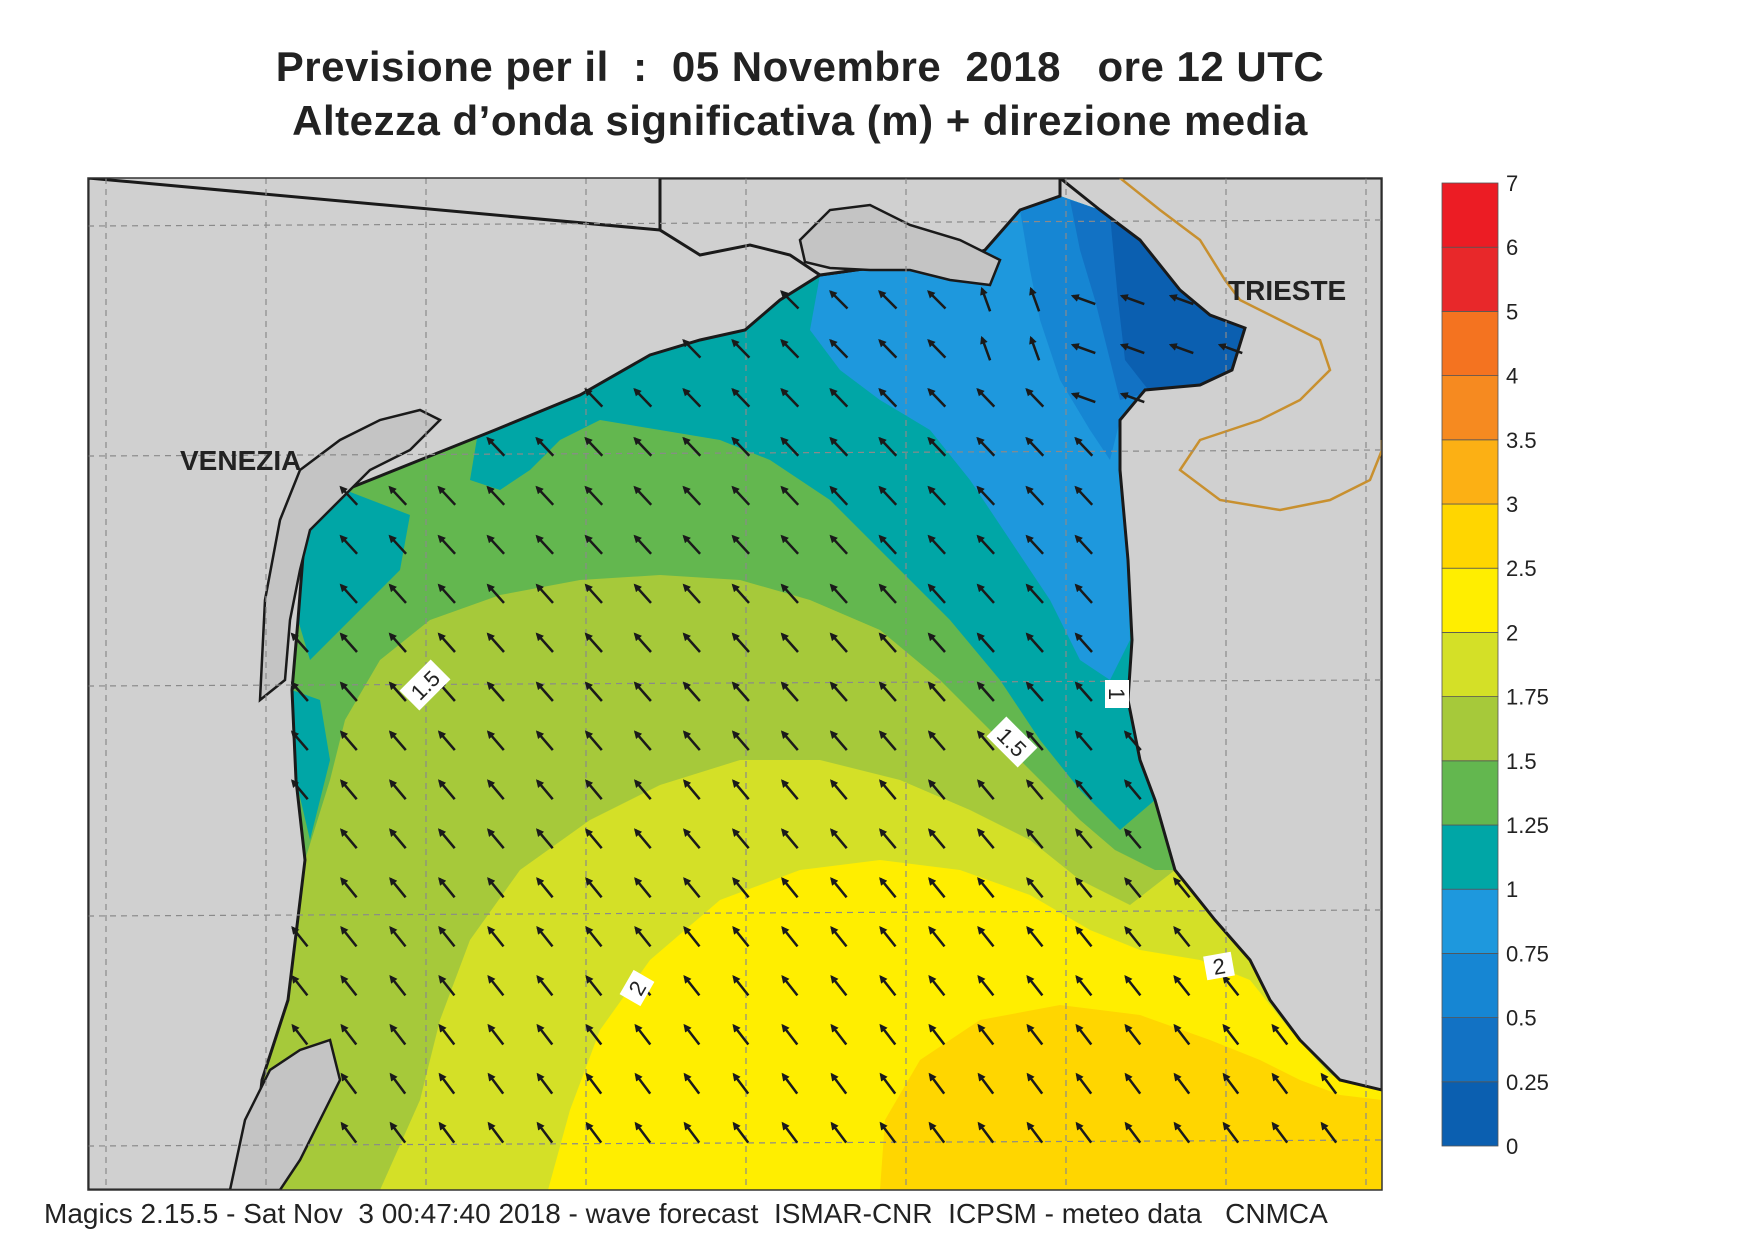 This screenshot has width=1755, height=1242. Describe the element at coordinates (1521, 568) in the screenshot. I see `colorbar-label: 2.5` at that location.